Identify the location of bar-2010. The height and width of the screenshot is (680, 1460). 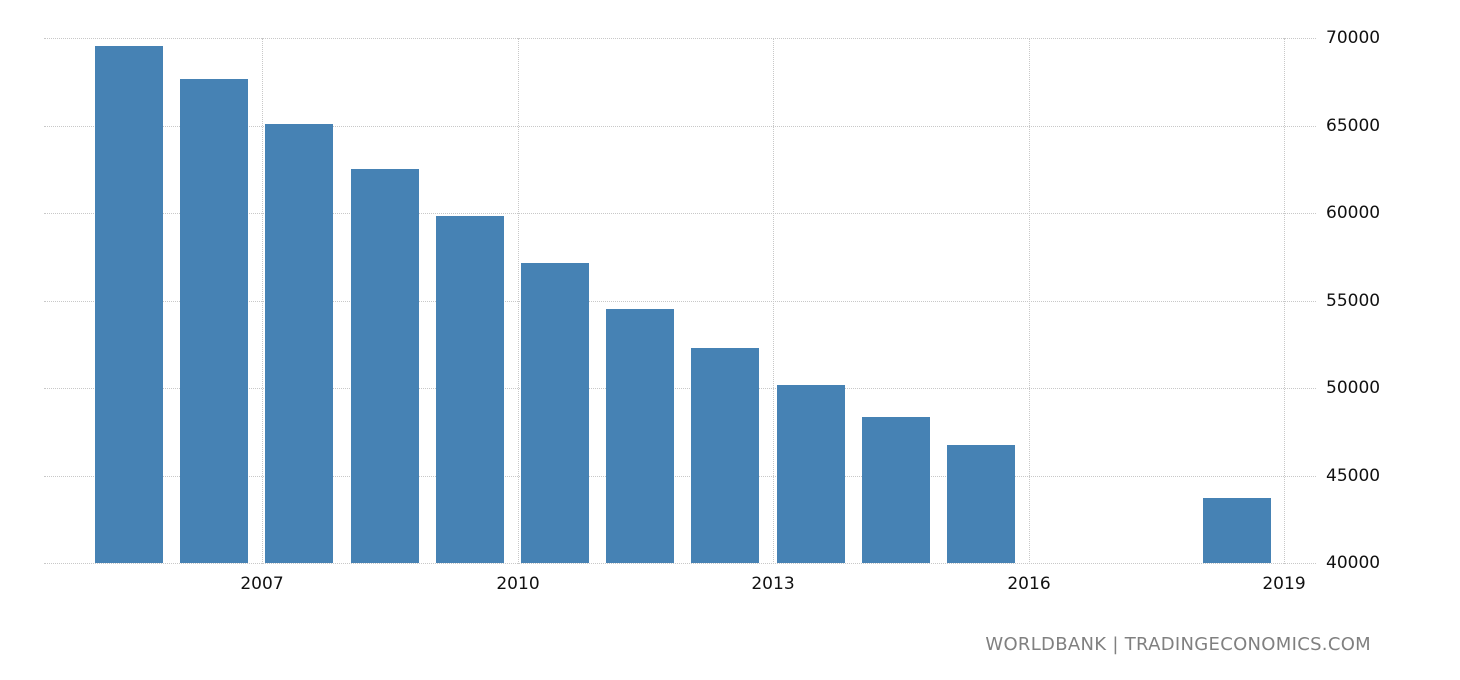
(555, 413).